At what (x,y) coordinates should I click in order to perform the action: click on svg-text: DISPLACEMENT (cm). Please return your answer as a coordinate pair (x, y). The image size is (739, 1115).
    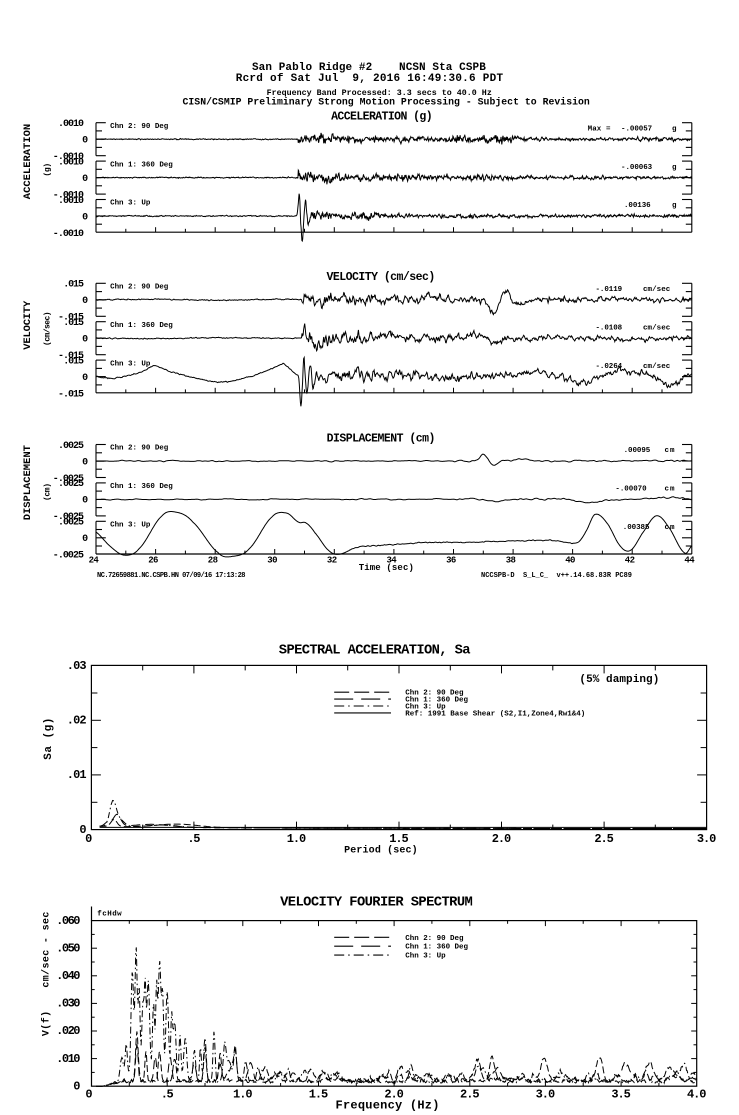
    Looking at the image, I should click on (381, 438).